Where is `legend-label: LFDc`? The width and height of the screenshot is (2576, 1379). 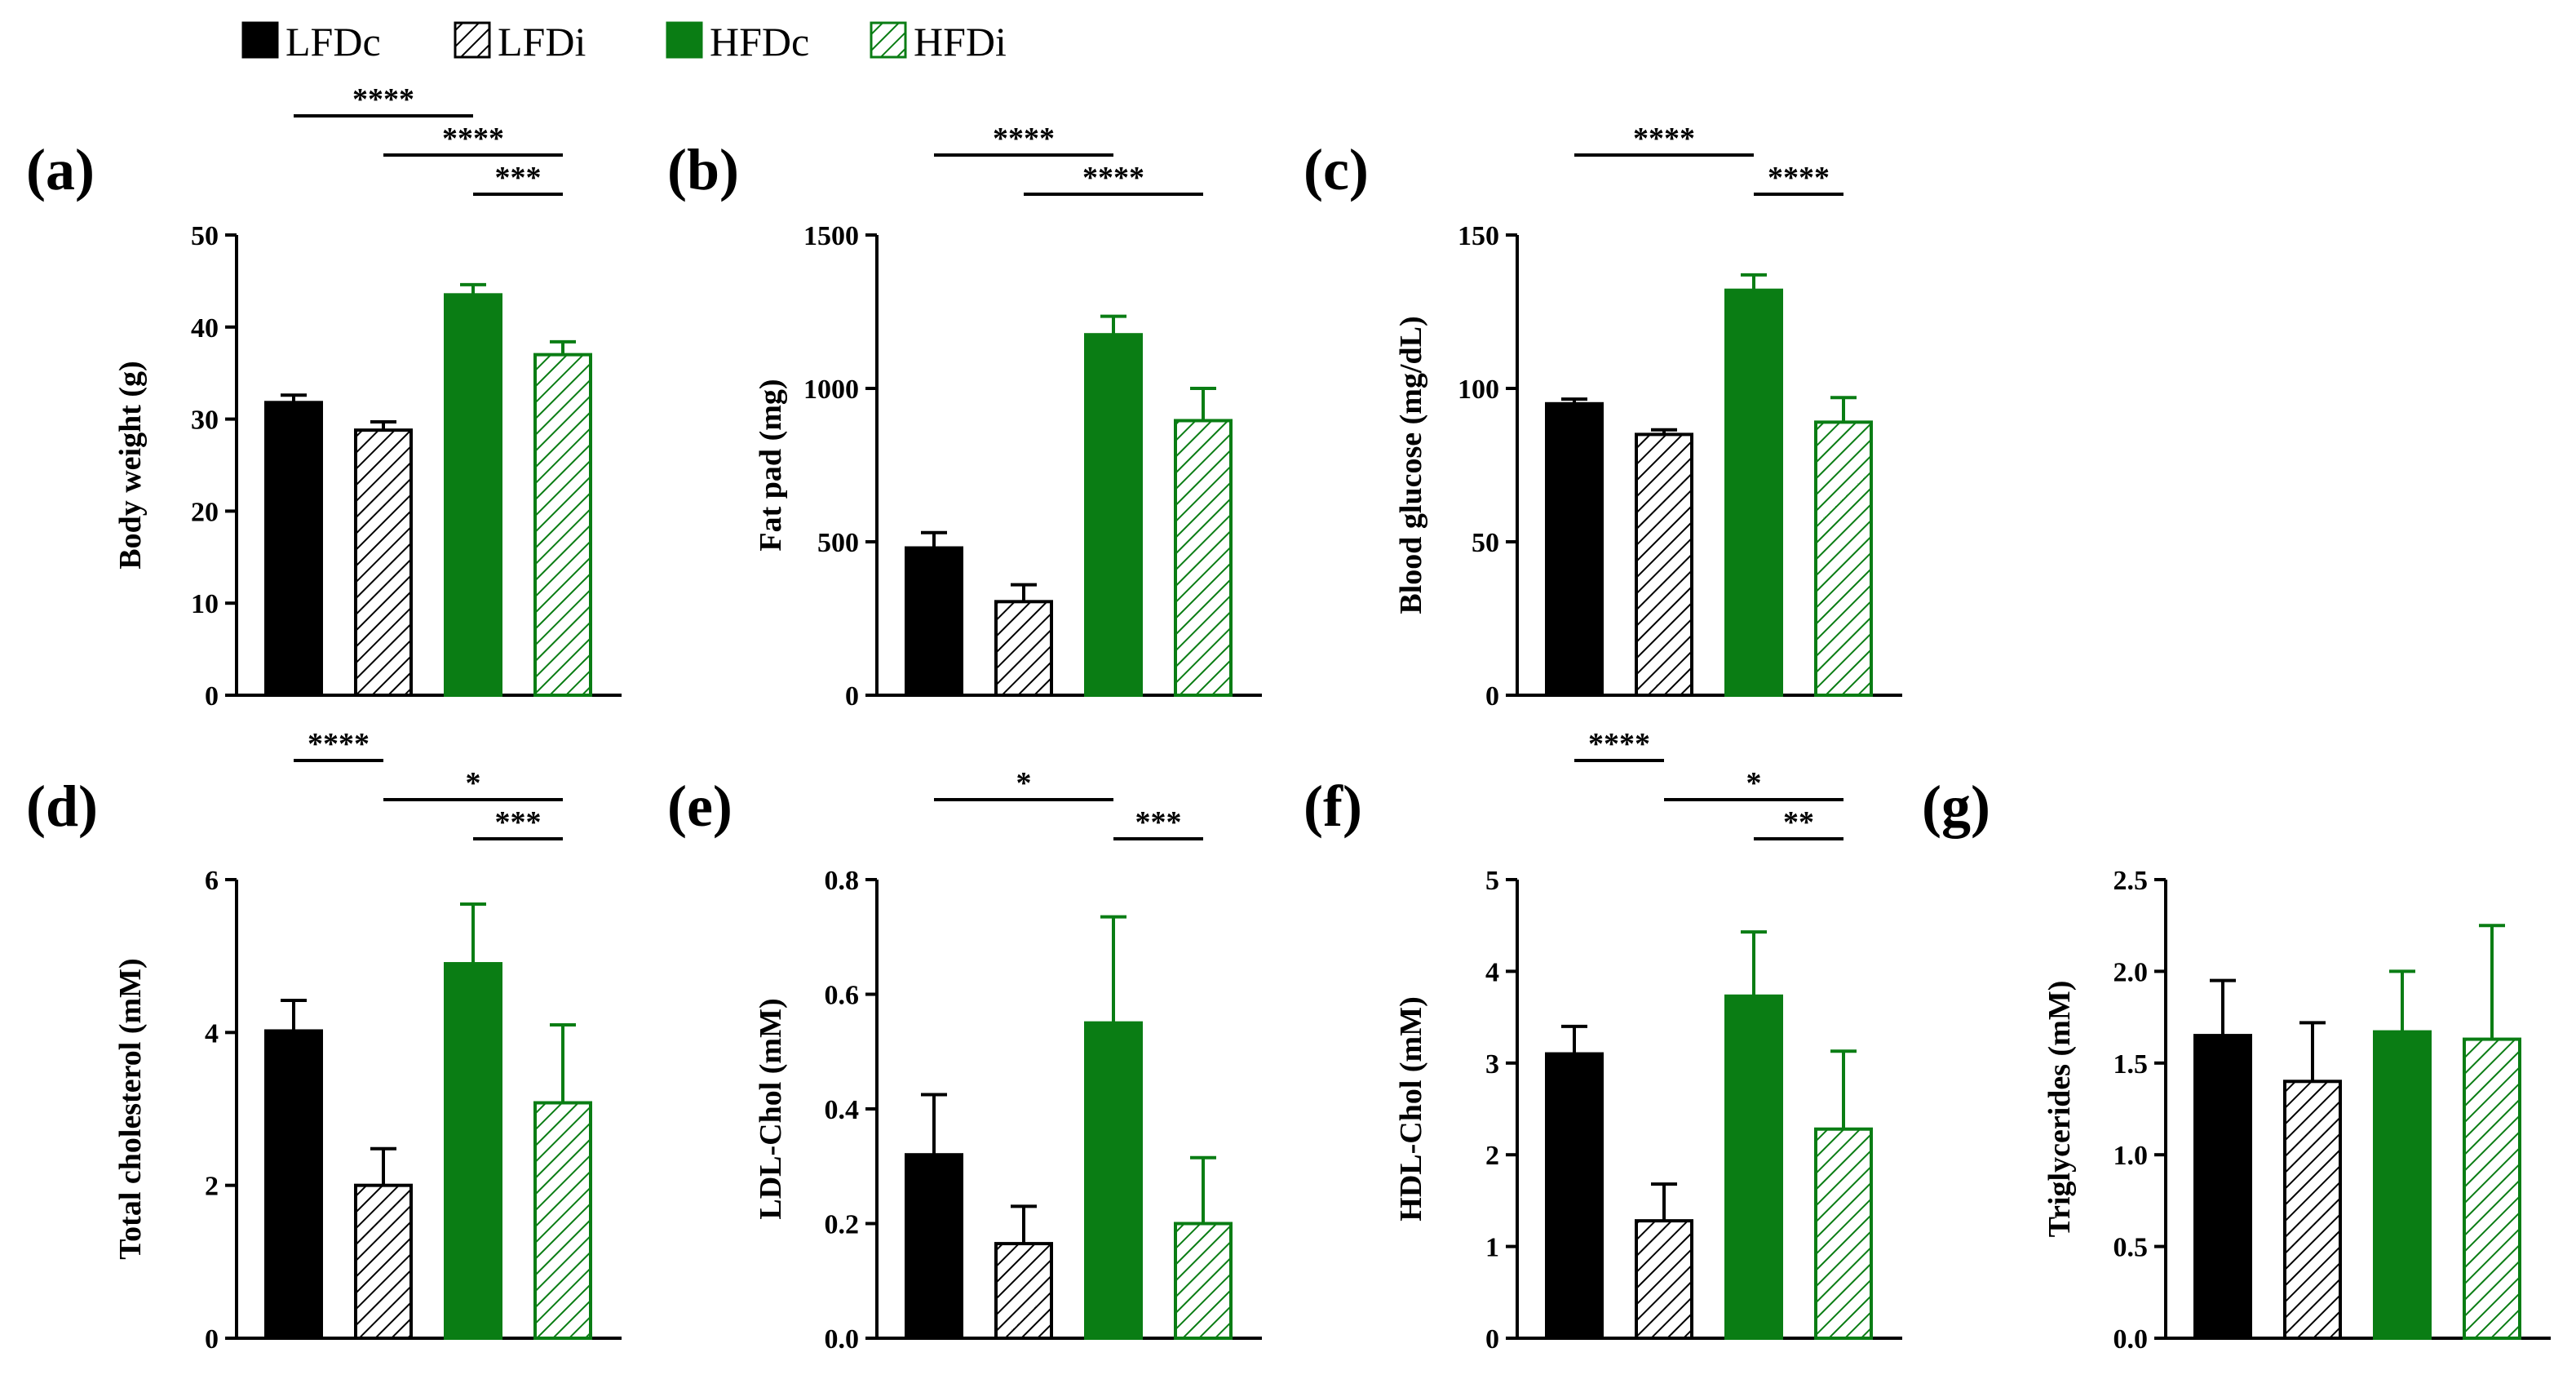 legend-label: LFDc is located at coordinates (333, 41).